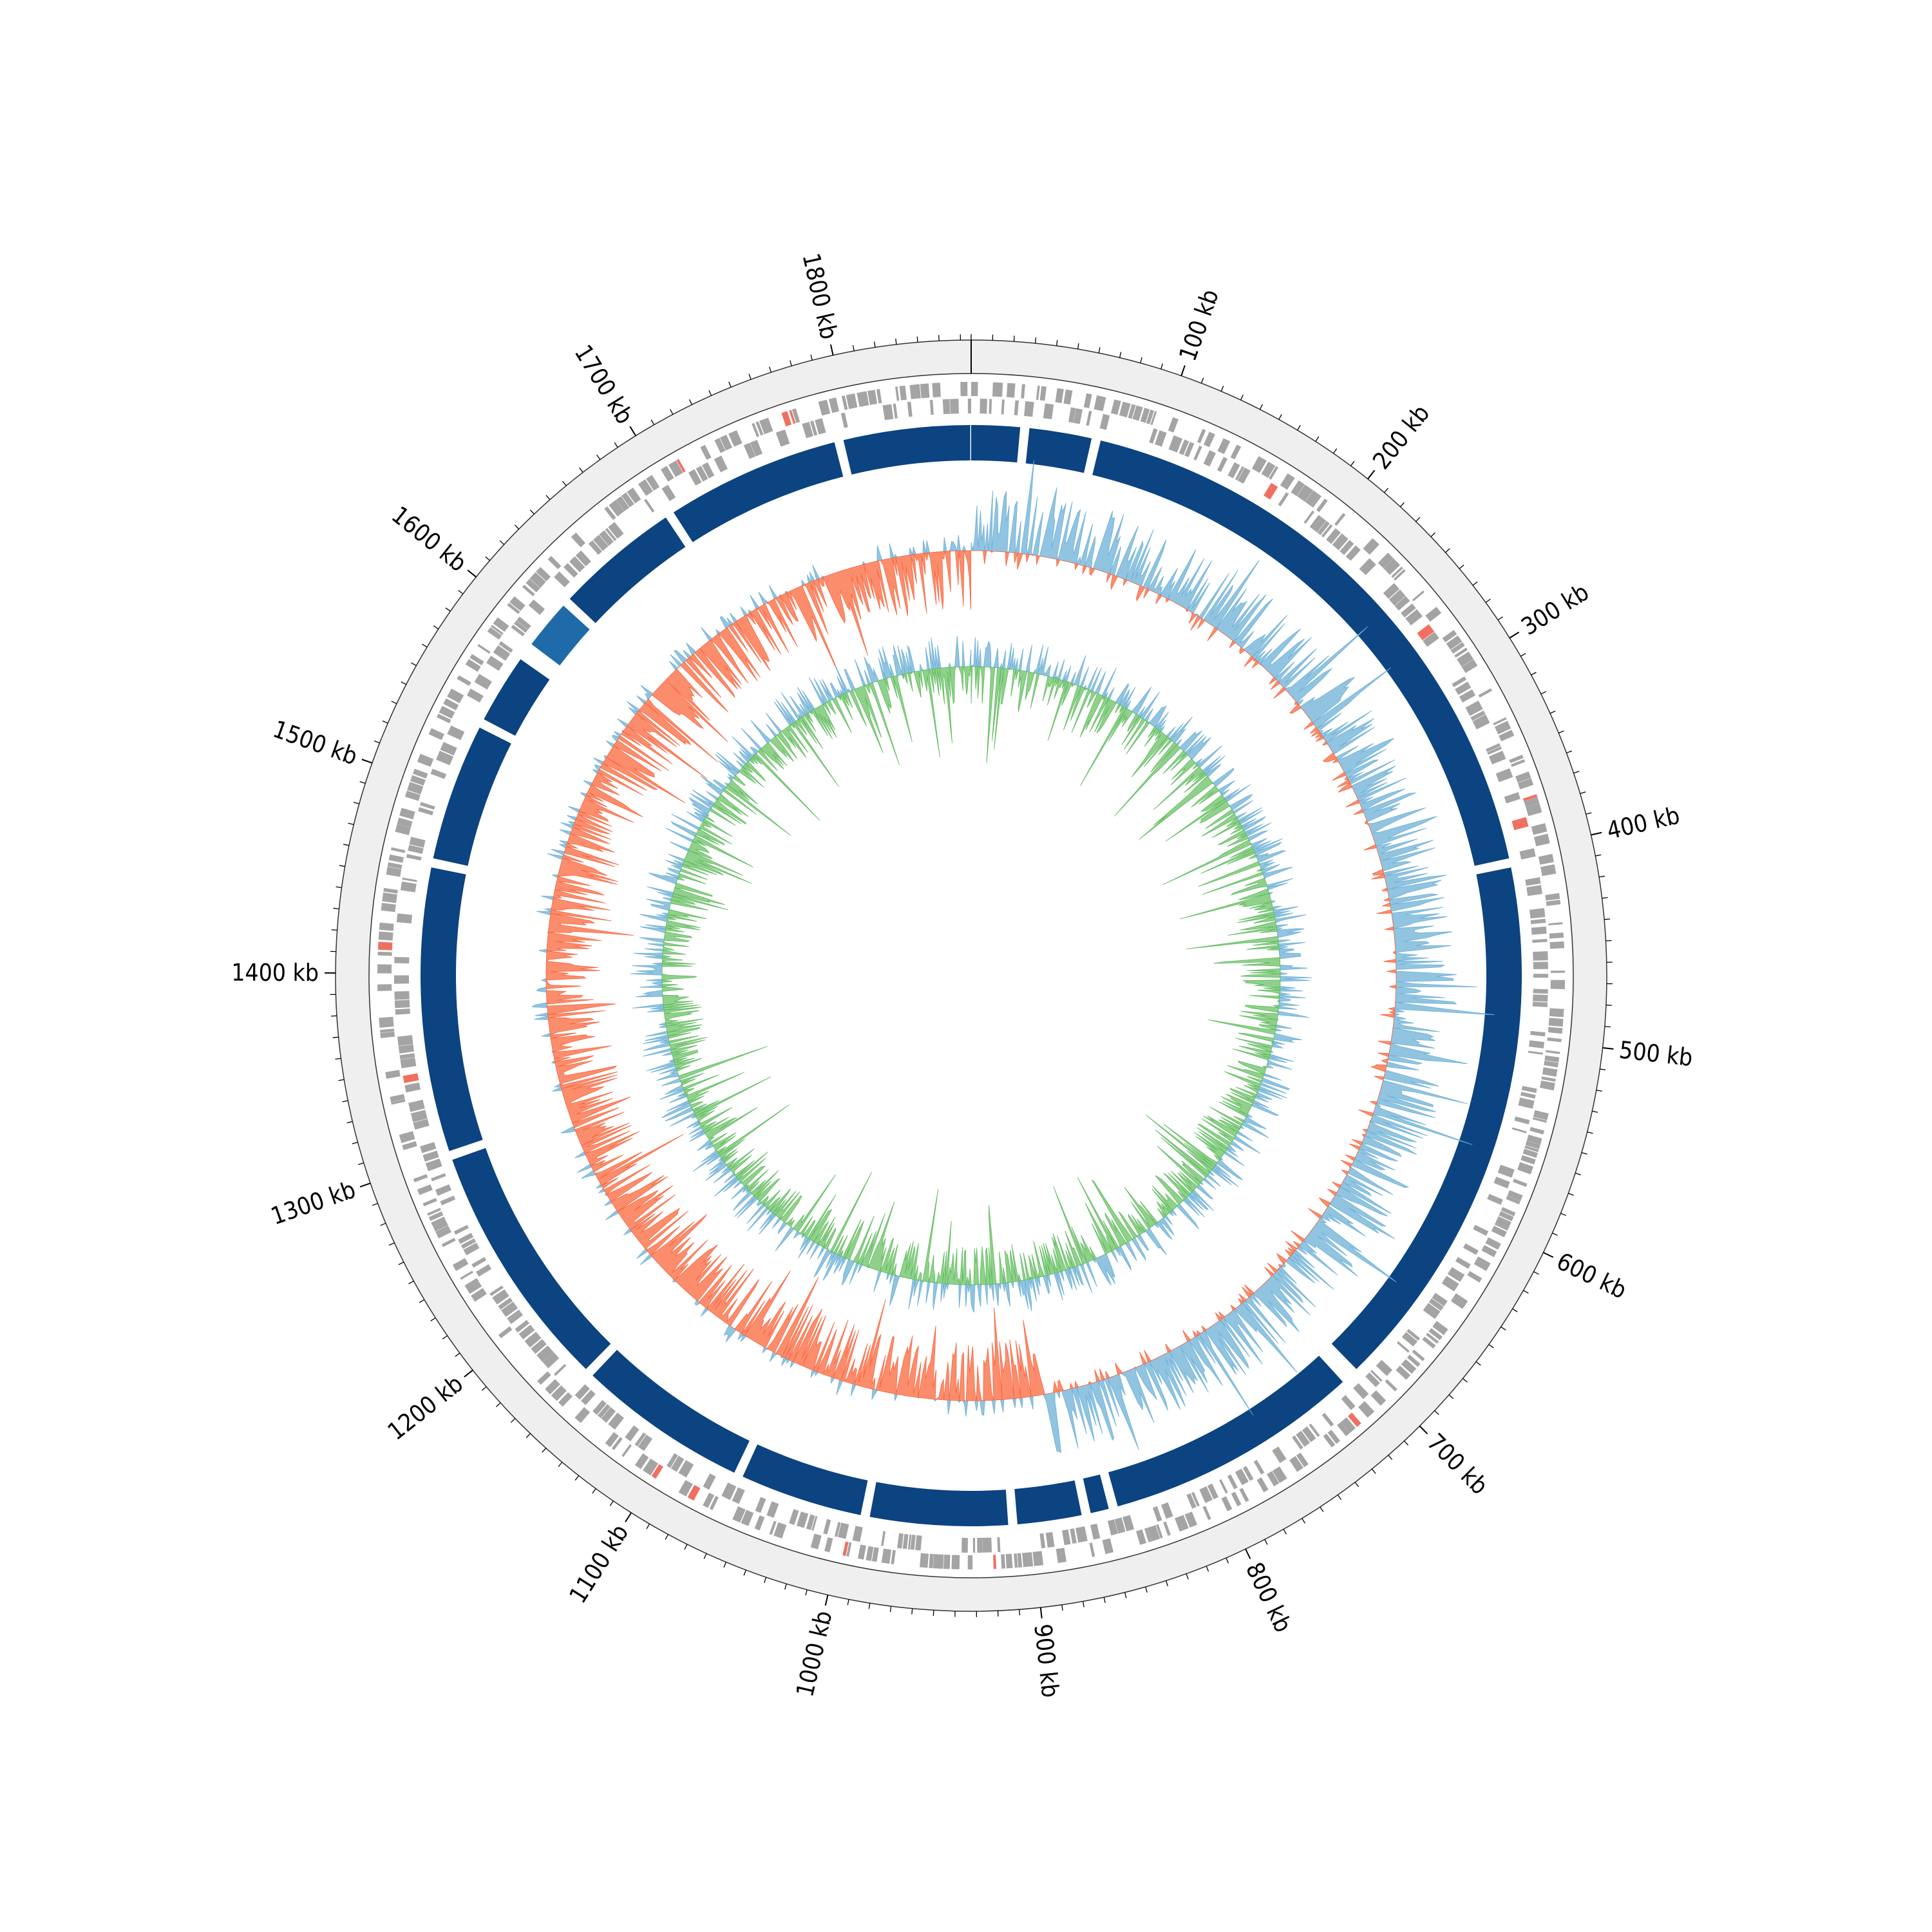  Describe the element at coordinates (971, 974) in the screenshot. I see `gc-skew-track` at that location.